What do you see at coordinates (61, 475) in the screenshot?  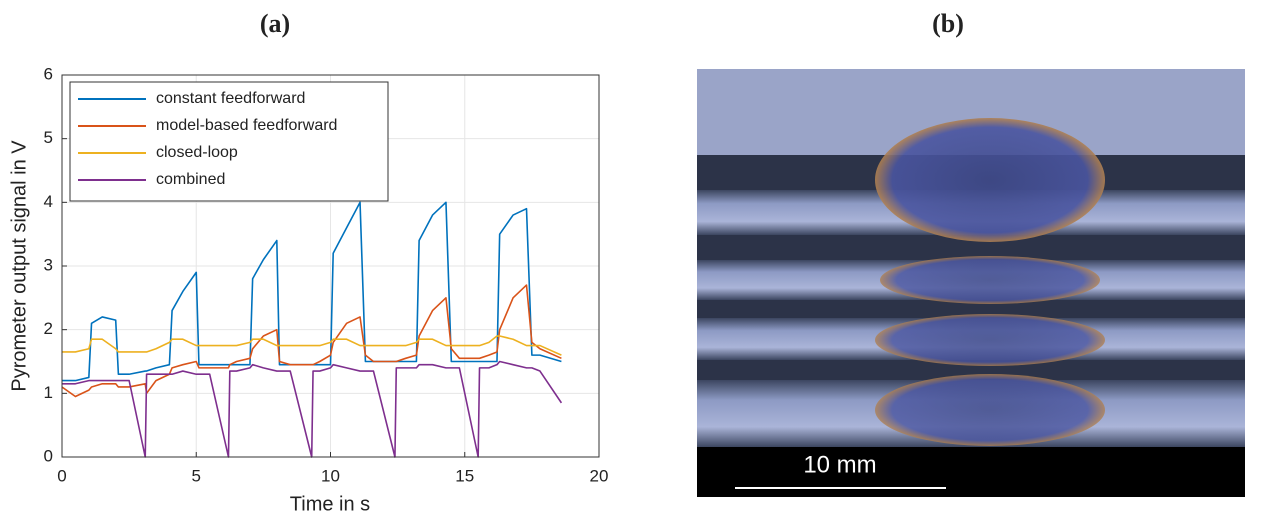 I see `x-tick-label: 0` at bounding box center [61, 475].